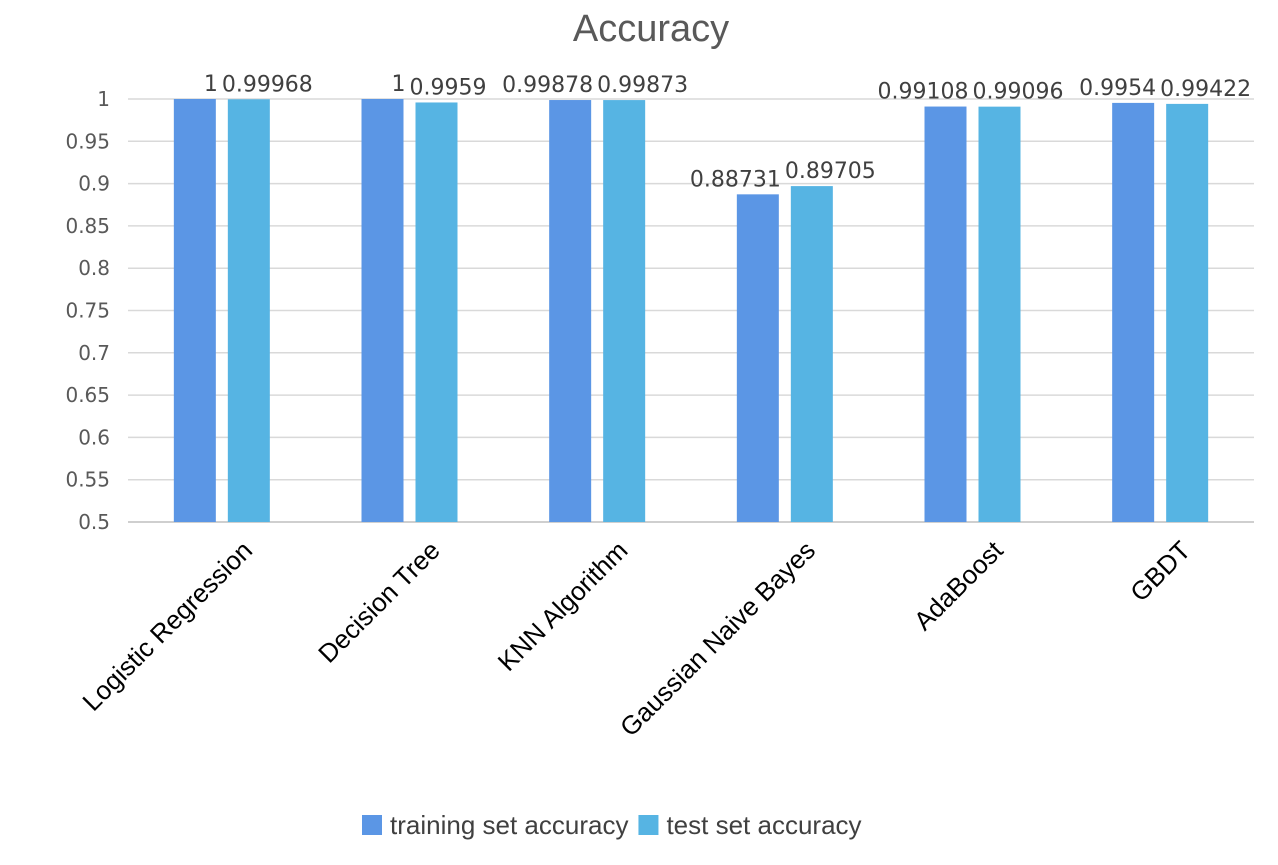  What do you see at coordinates (94, 353) in the screenshot?
I see `y-tick-label: 0.7` at bounding box center [94, 353].